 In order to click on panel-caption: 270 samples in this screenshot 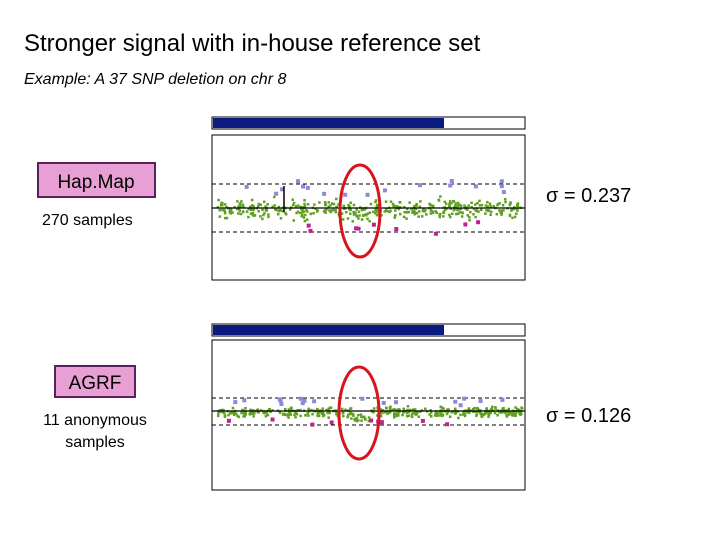, I will do `click(87, 220)`.